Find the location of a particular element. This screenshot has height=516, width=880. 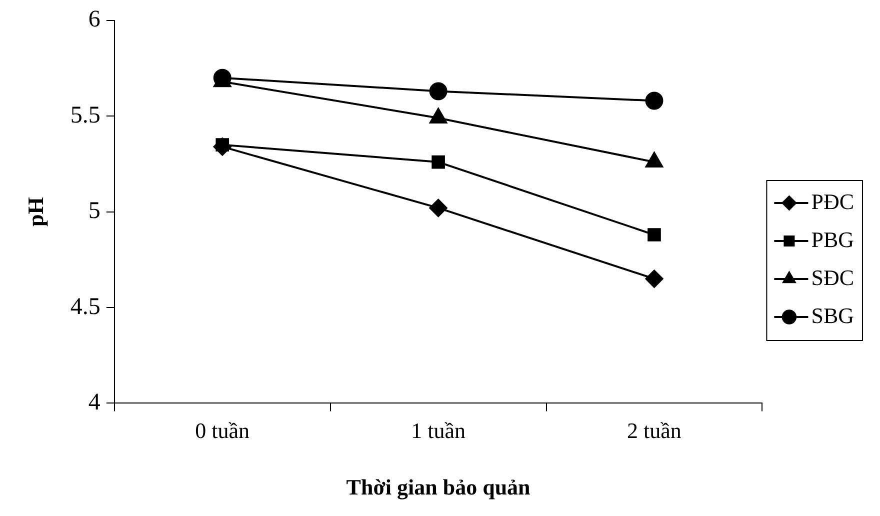

y-tick-label: 4 is located at coordinates (94, 402).